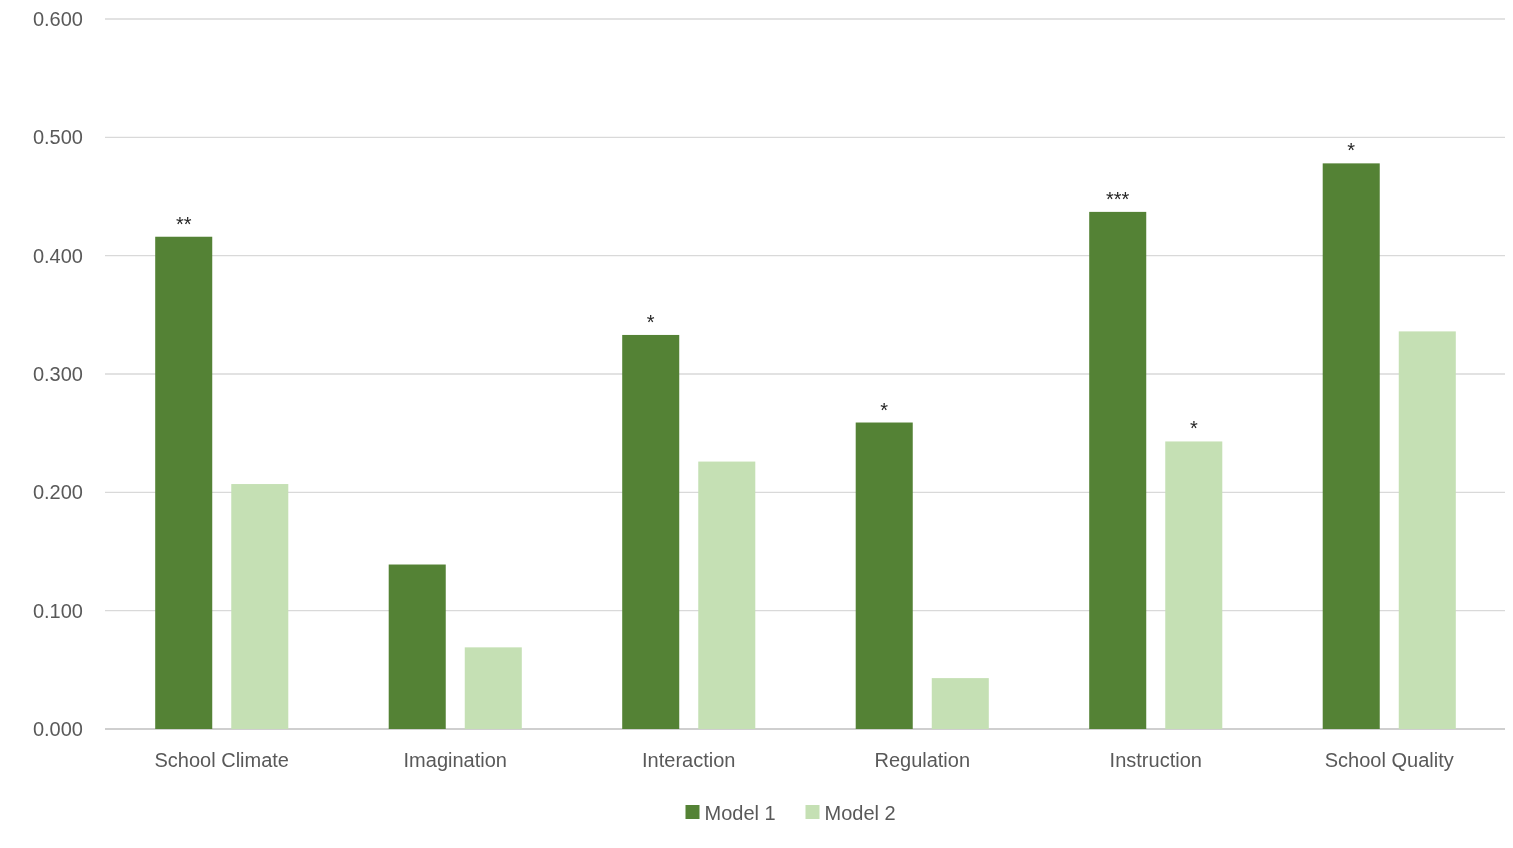  What do you see at coordinates (222, 760) in the screenshot?
I see `x-tick-label: School Climate` at bounding box center [222, 760].